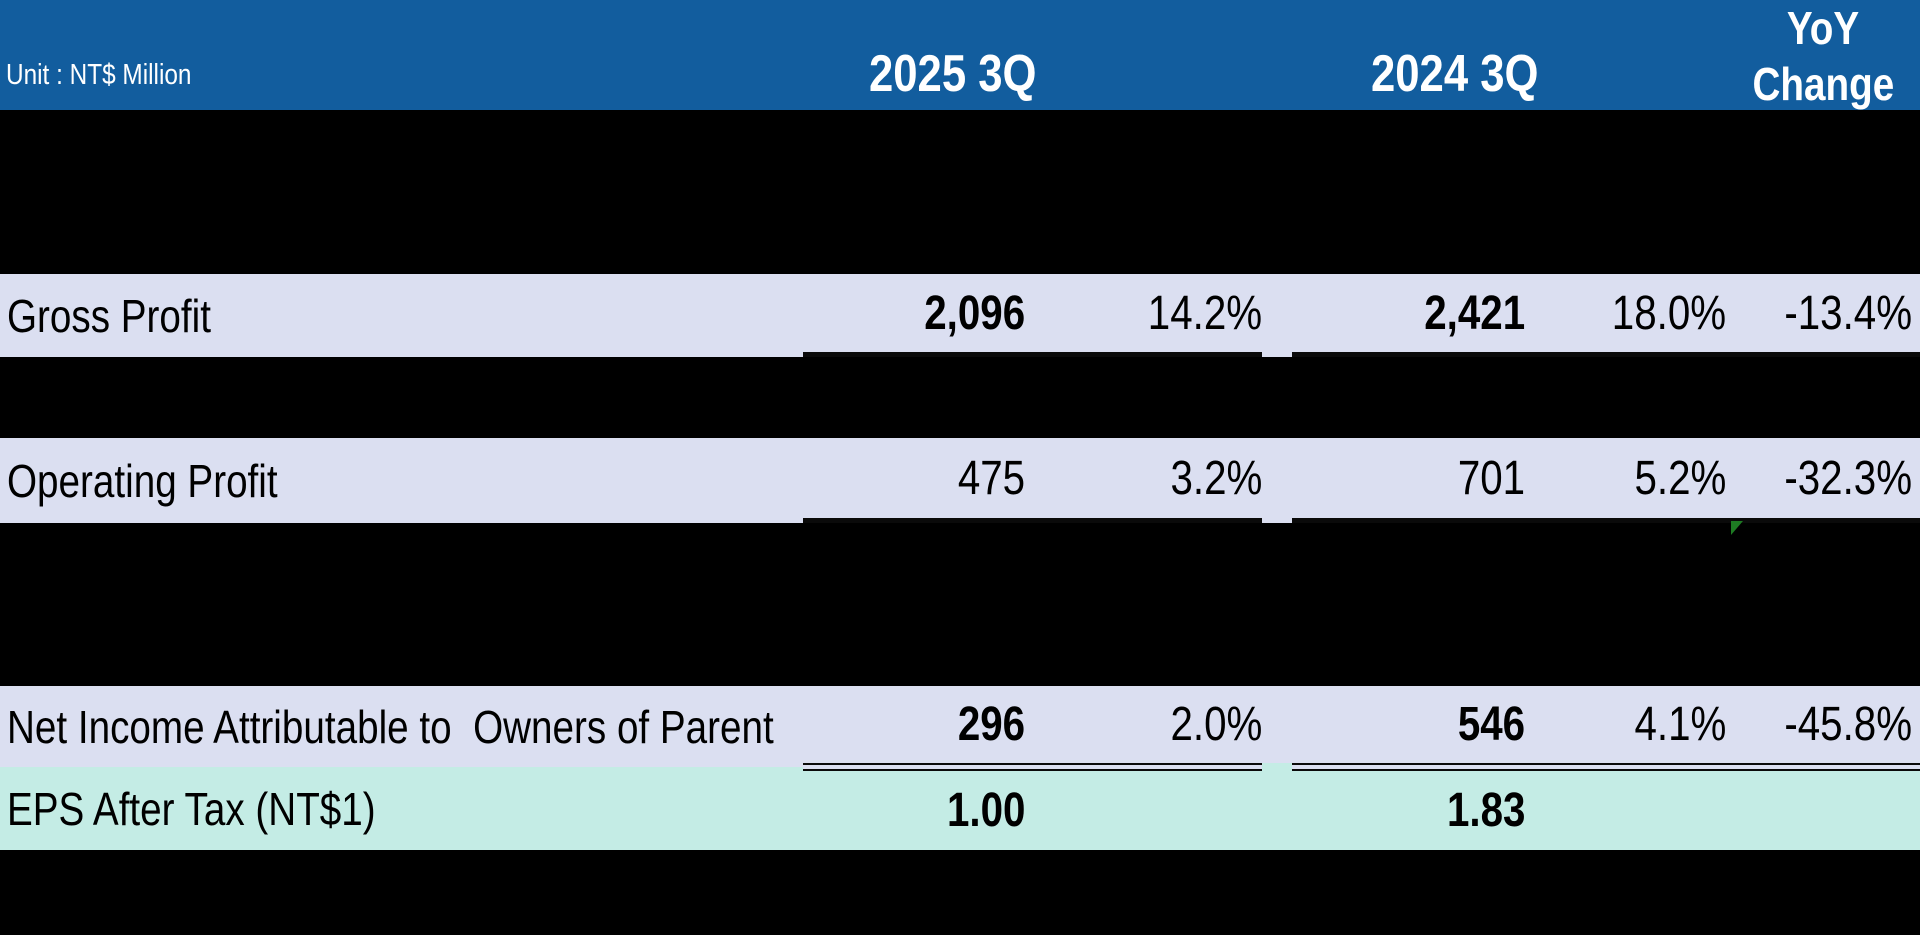  I want to click on operating-profit-pct-2024: 5.2%, so click(1640, 478).